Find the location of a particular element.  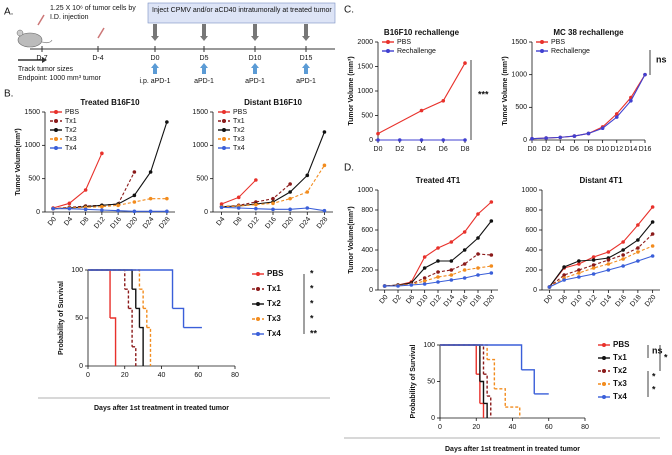

annotation: ** is located at coordinates (314, 333).